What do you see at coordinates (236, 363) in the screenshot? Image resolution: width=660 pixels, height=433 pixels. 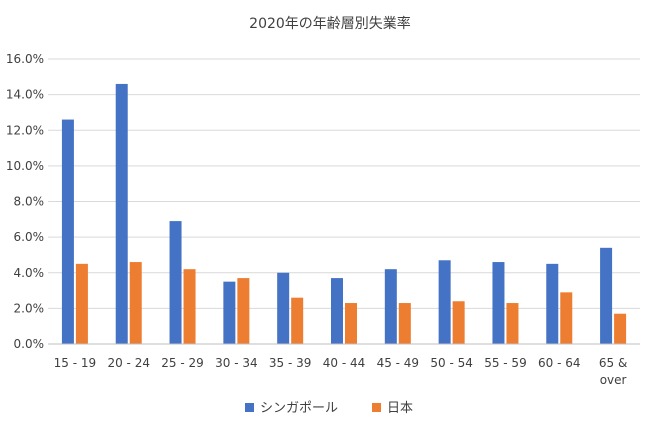 I see `x-tick-label: 30 - 34` at bounding box center [236, 363].